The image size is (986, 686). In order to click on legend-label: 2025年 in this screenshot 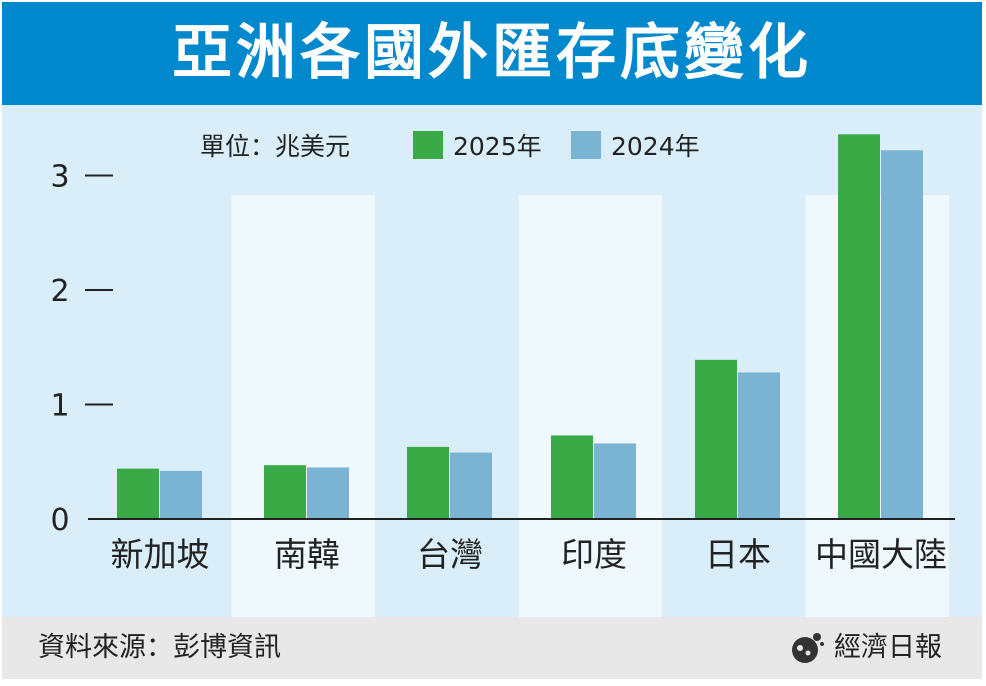, I will do `click(497, 146)`.